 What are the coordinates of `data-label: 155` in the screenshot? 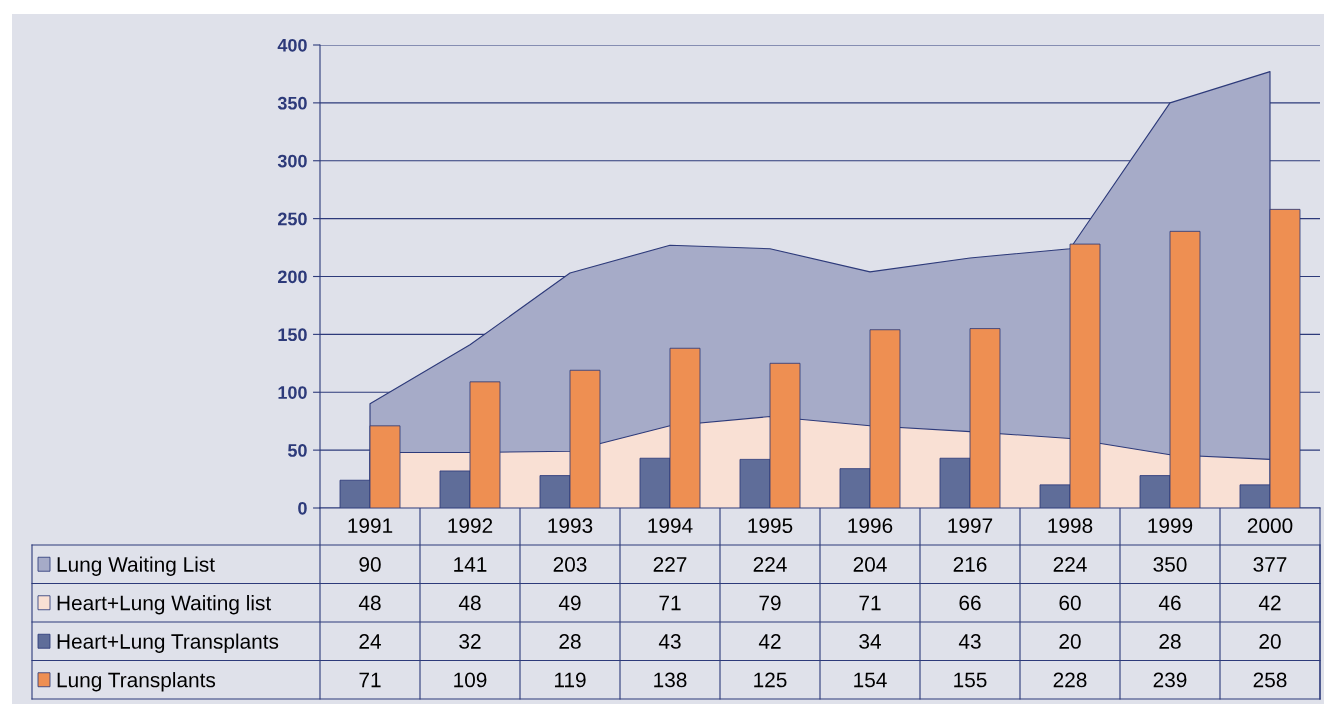 It's located at (970, 680).